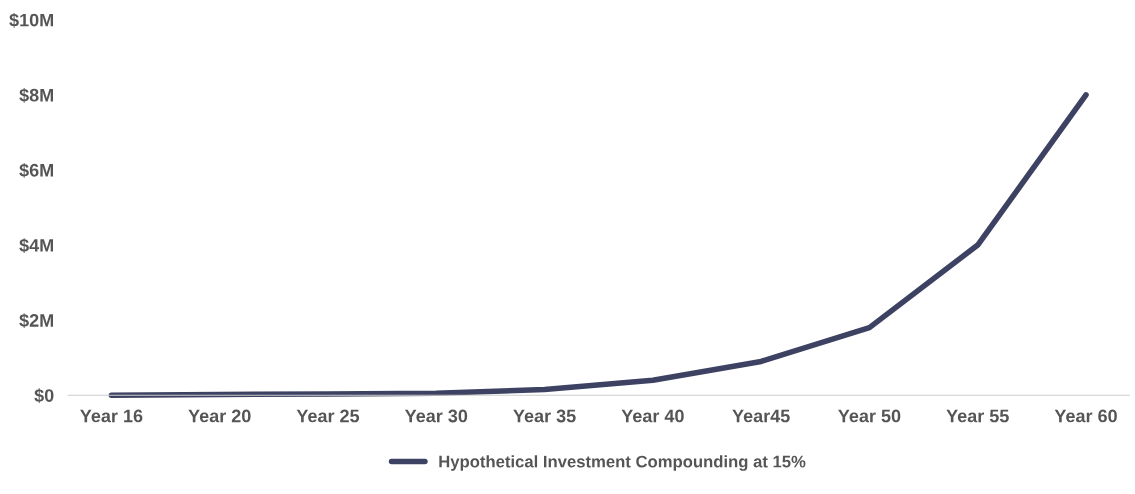  I want to click on x-tick-label: Year 30, so click(436, 416).